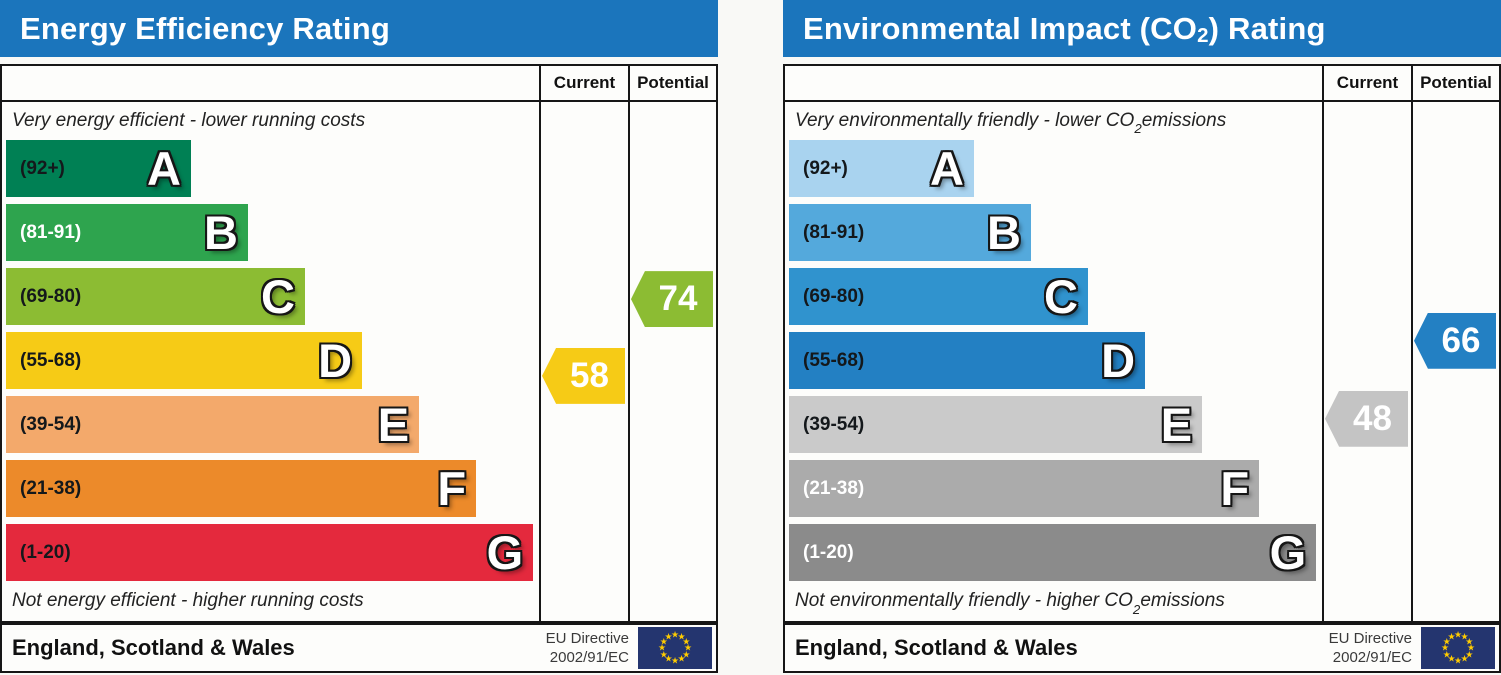 Image resolution: width=1501 pixels, height=675 pixels. I want to click on potential-rating-arrow: 66, so click(1455, 340).